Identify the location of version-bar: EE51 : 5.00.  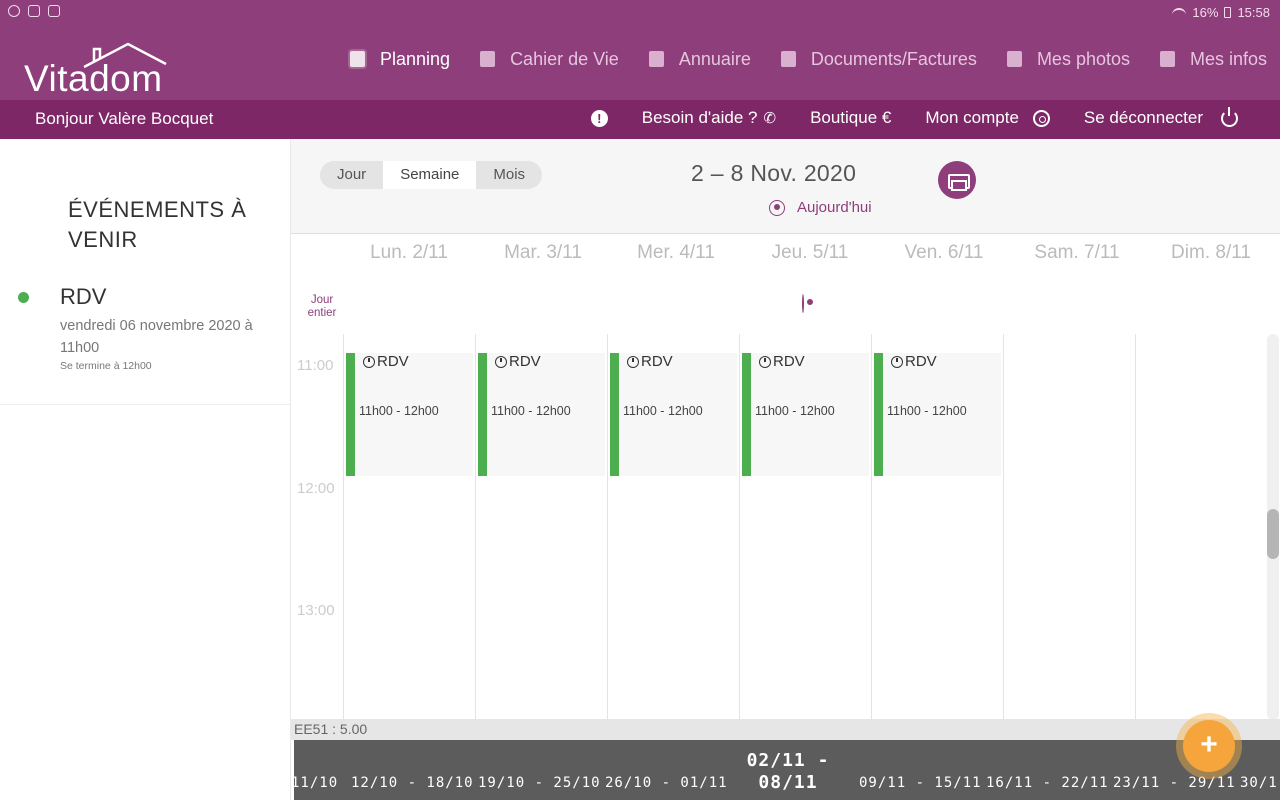
(785, 729).